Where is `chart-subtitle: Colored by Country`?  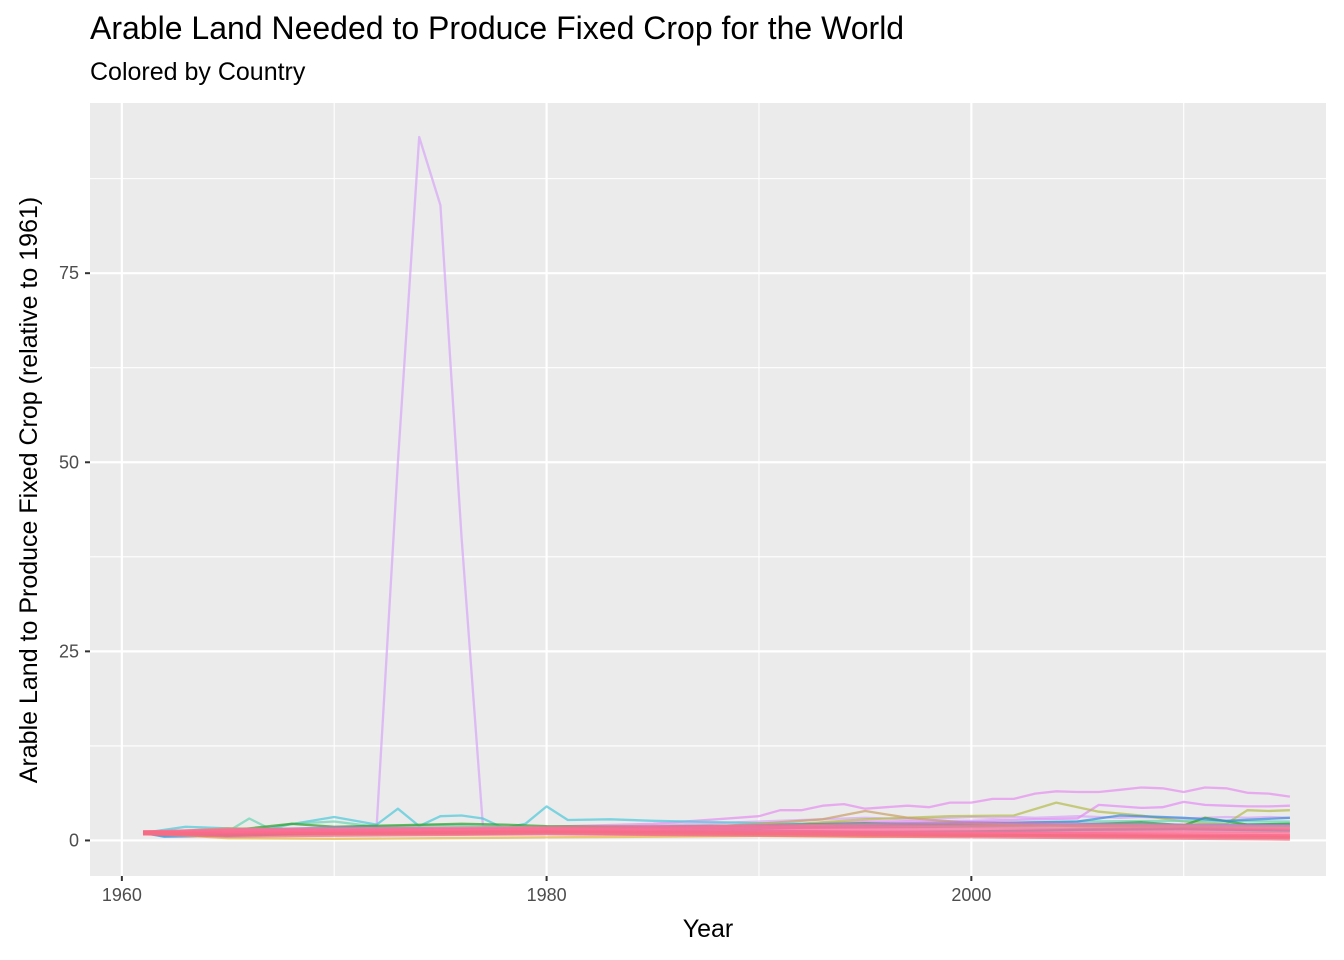 chart-subtitle: Colored by Country is located at coordinates (198, 72).